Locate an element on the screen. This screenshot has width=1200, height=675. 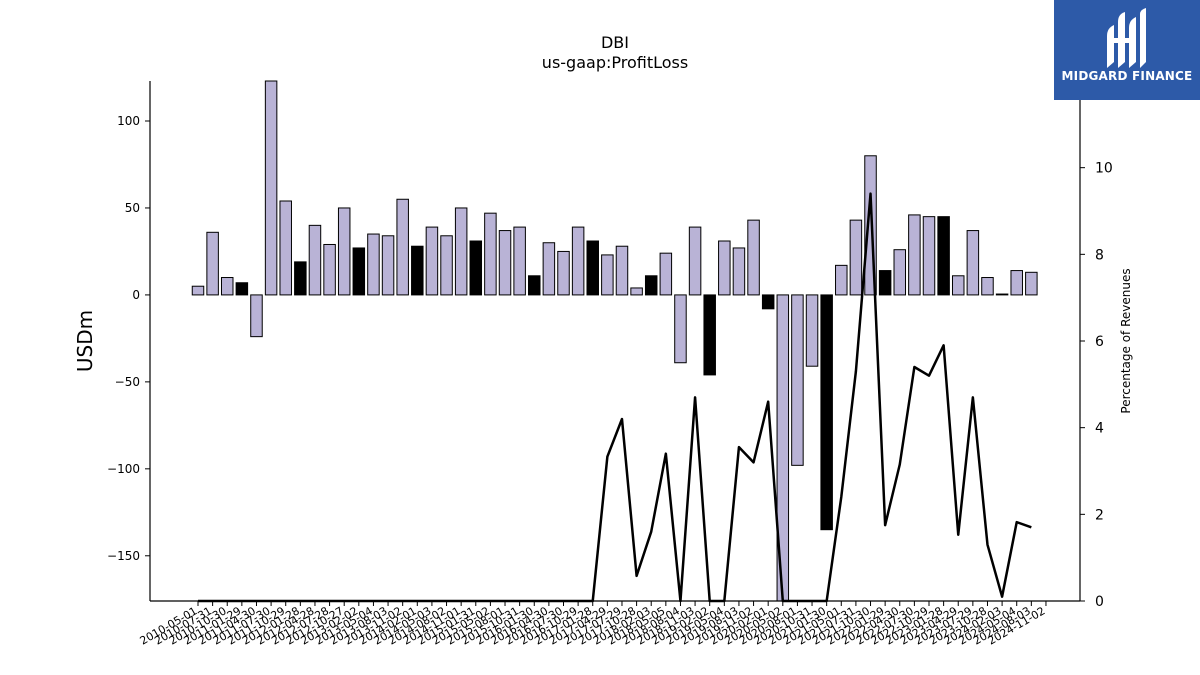
y-tick-label: −50 is located at coordinates (127, 382).